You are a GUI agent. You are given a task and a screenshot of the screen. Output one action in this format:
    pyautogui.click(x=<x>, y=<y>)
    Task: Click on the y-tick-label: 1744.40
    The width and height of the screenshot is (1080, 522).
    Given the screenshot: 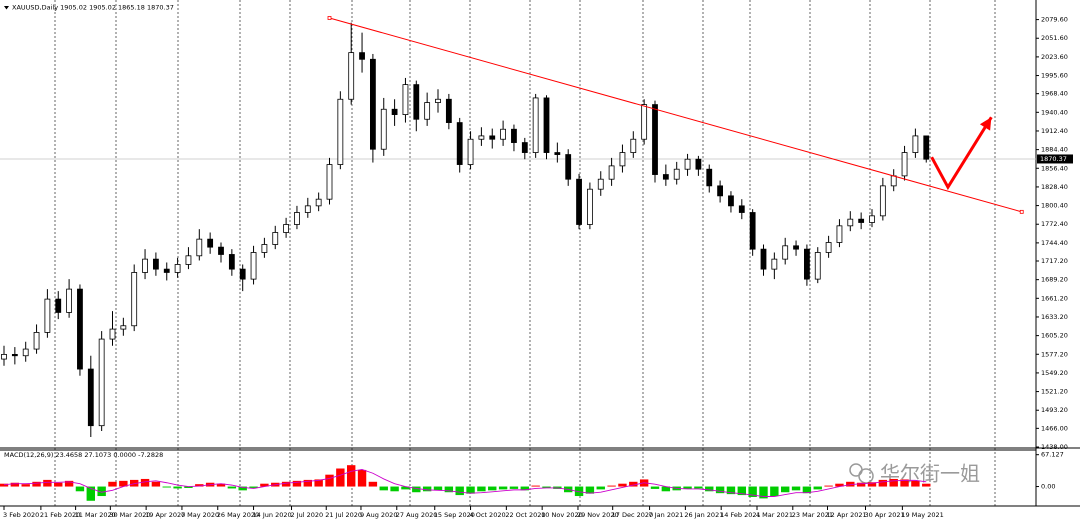 What is the action you would take?
    pyautogui.click(x=1054, y=243)
    